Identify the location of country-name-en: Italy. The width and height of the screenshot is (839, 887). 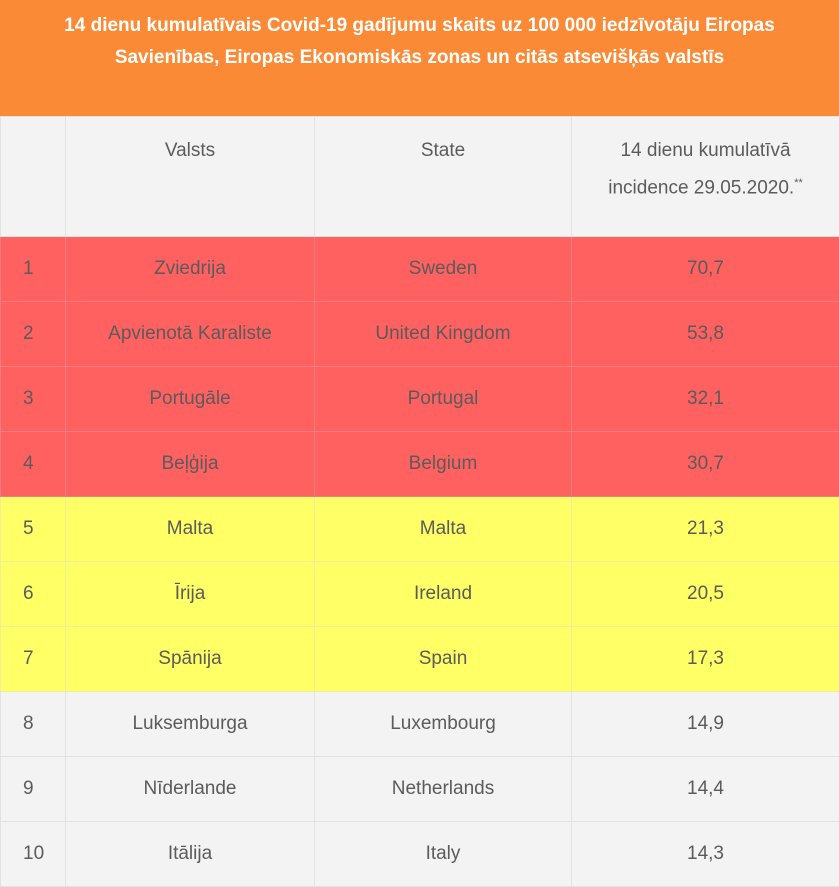
(443, 854).